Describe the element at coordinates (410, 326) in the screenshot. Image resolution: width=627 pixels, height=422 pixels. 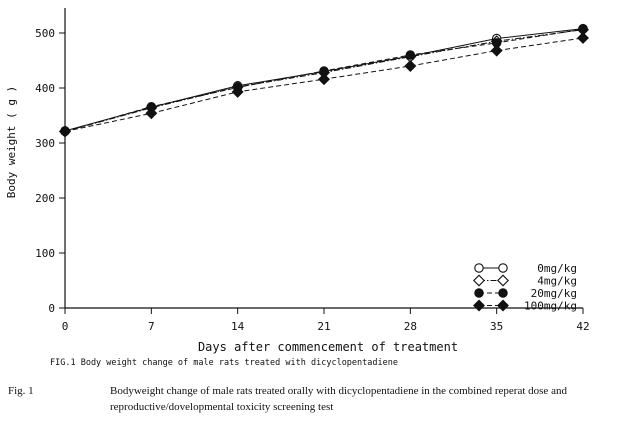
I see `x-tick-label: 28` at that location.